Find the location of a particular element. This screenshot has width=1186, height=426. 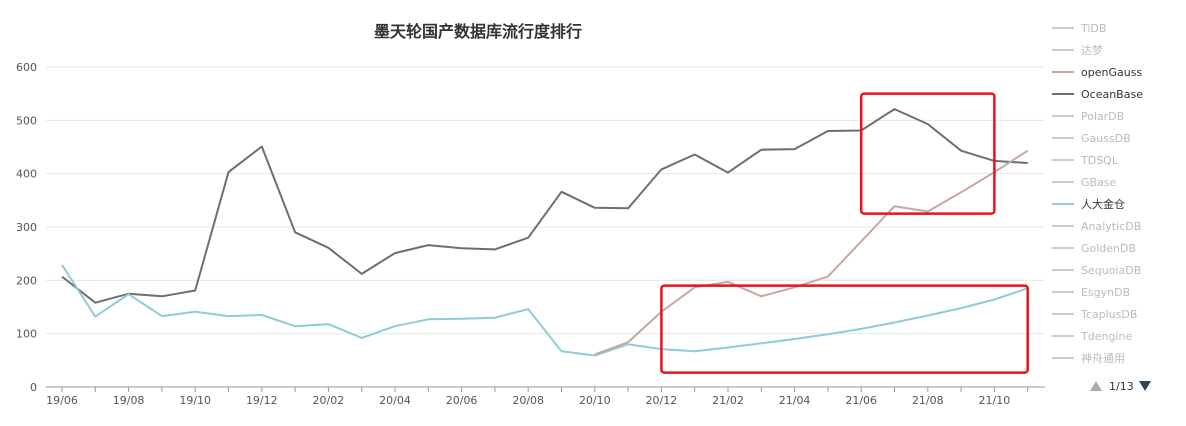

x-tick-label: 19/10 is located at coordinates (195, 400).